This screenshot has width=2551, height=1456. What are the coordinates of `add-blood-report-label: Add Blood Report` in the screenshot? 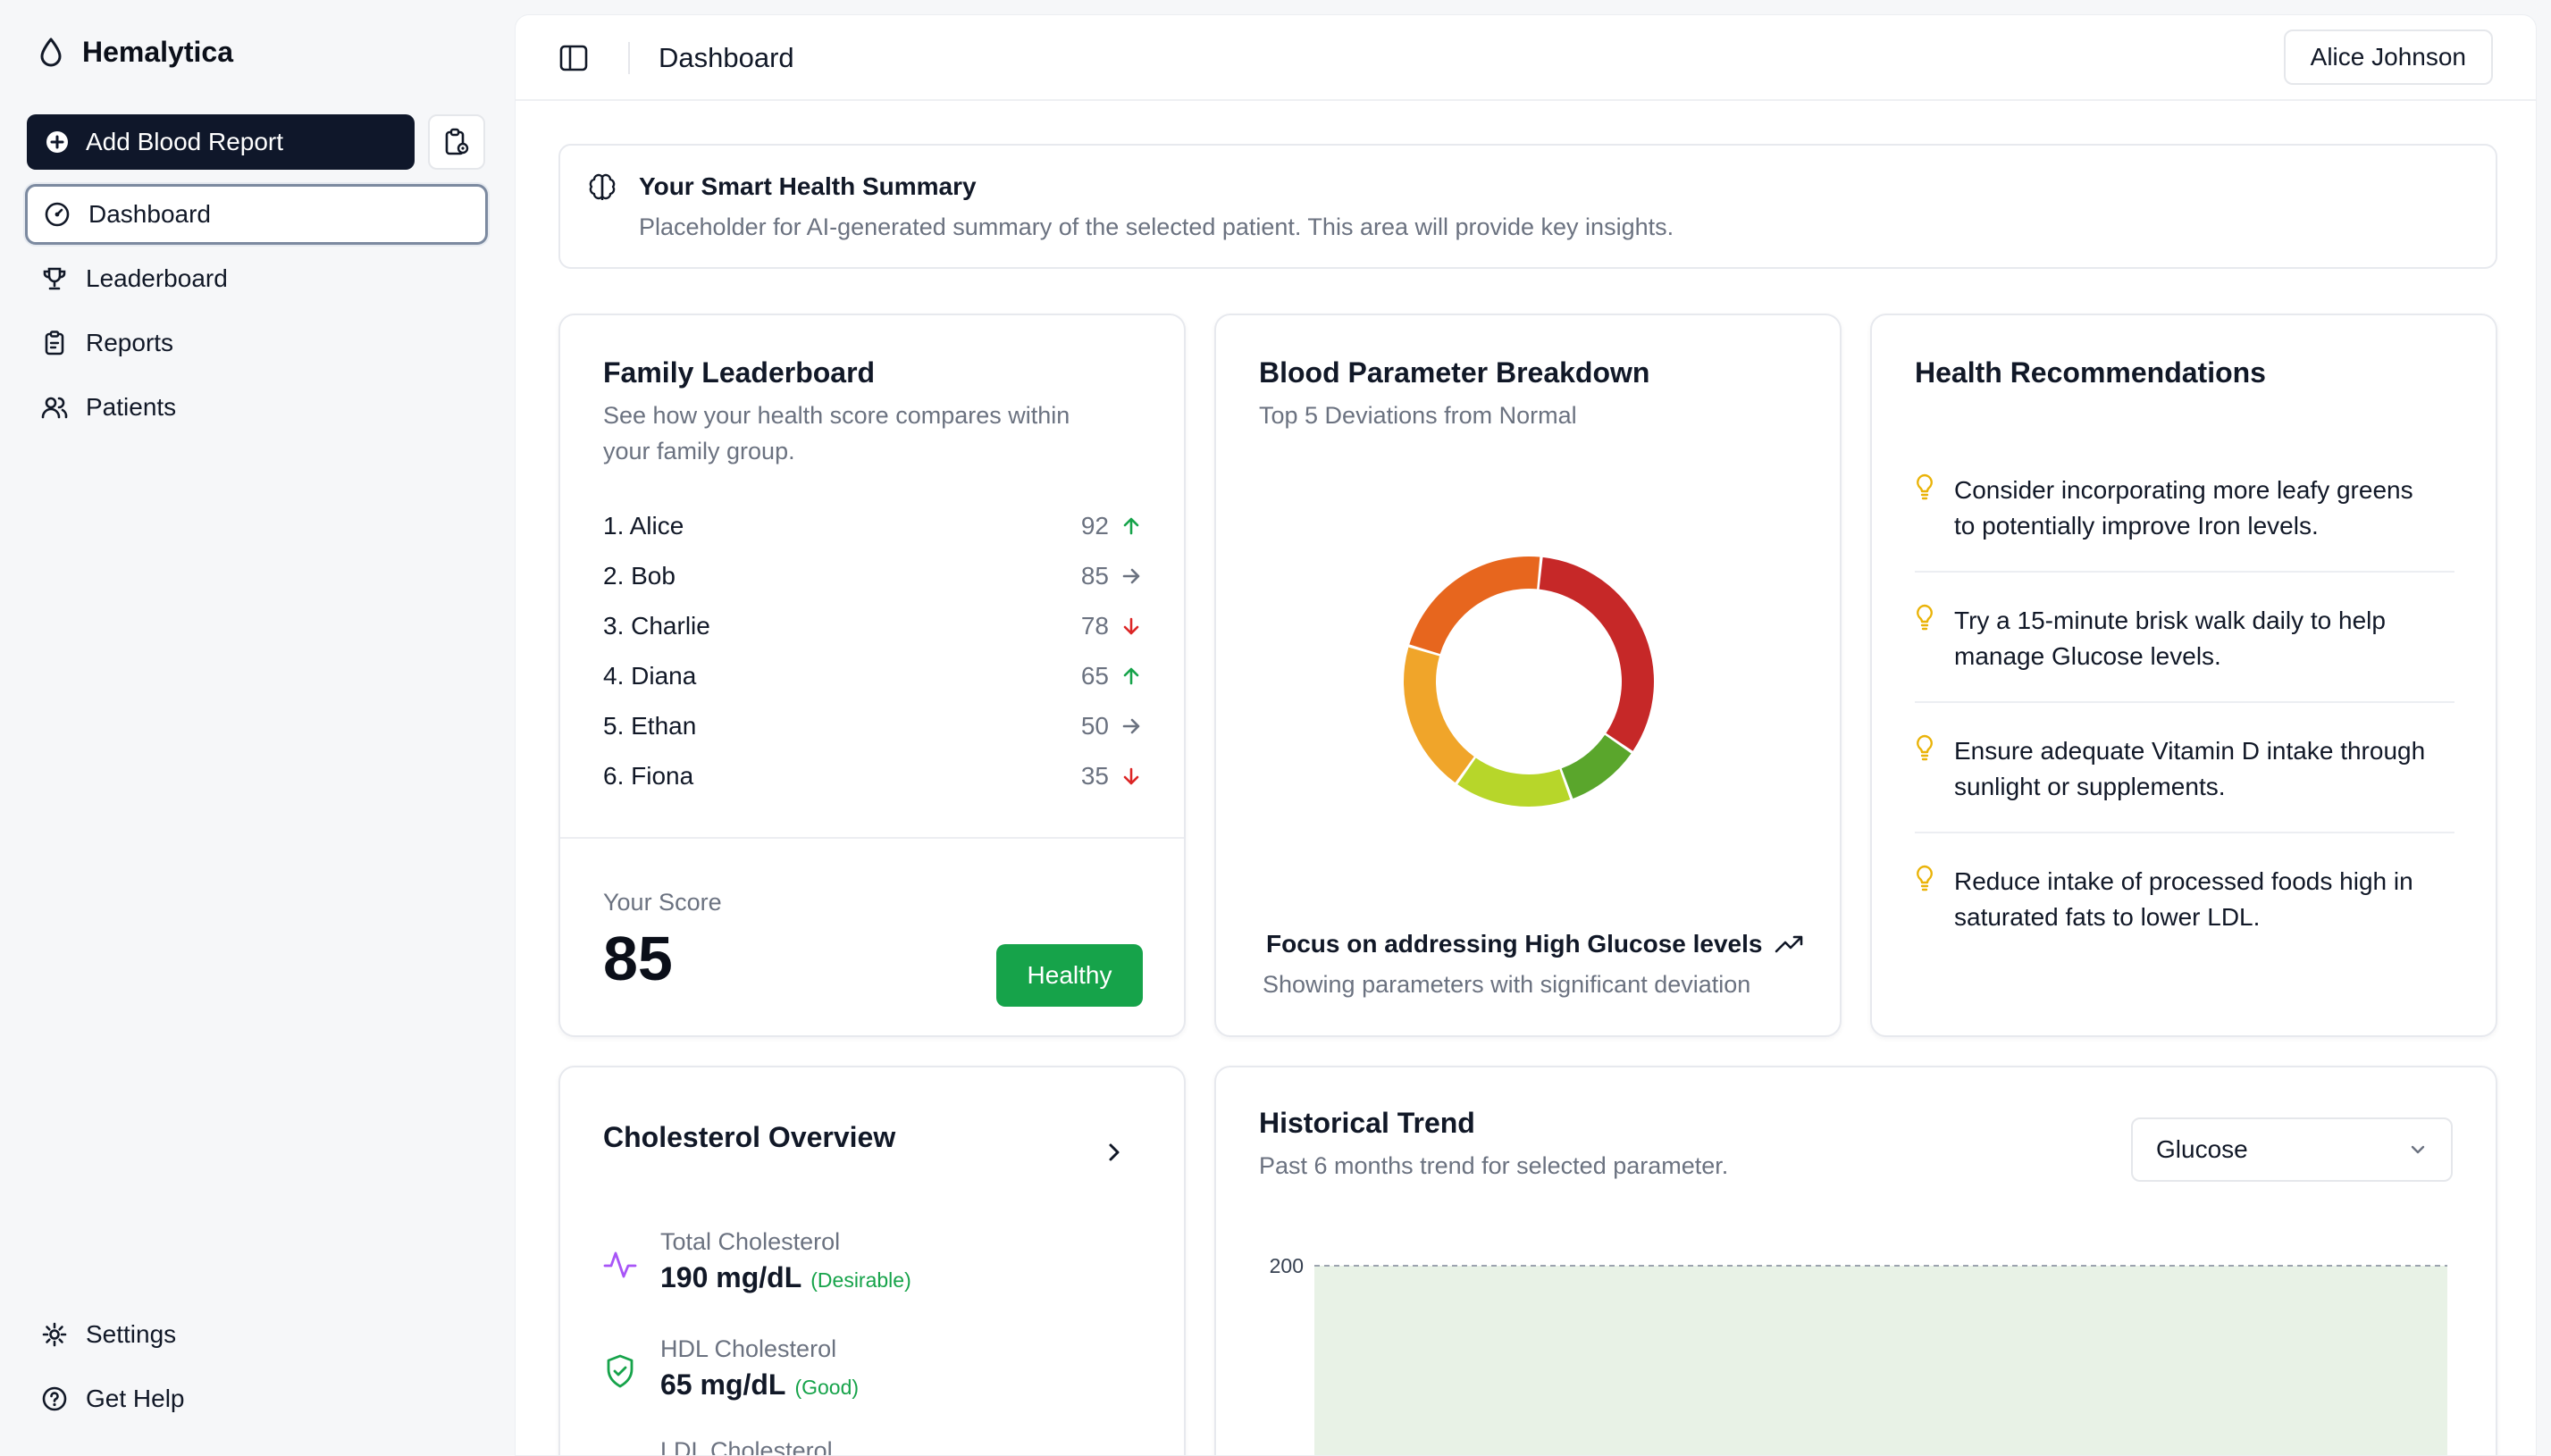 It's located at (185, 141).